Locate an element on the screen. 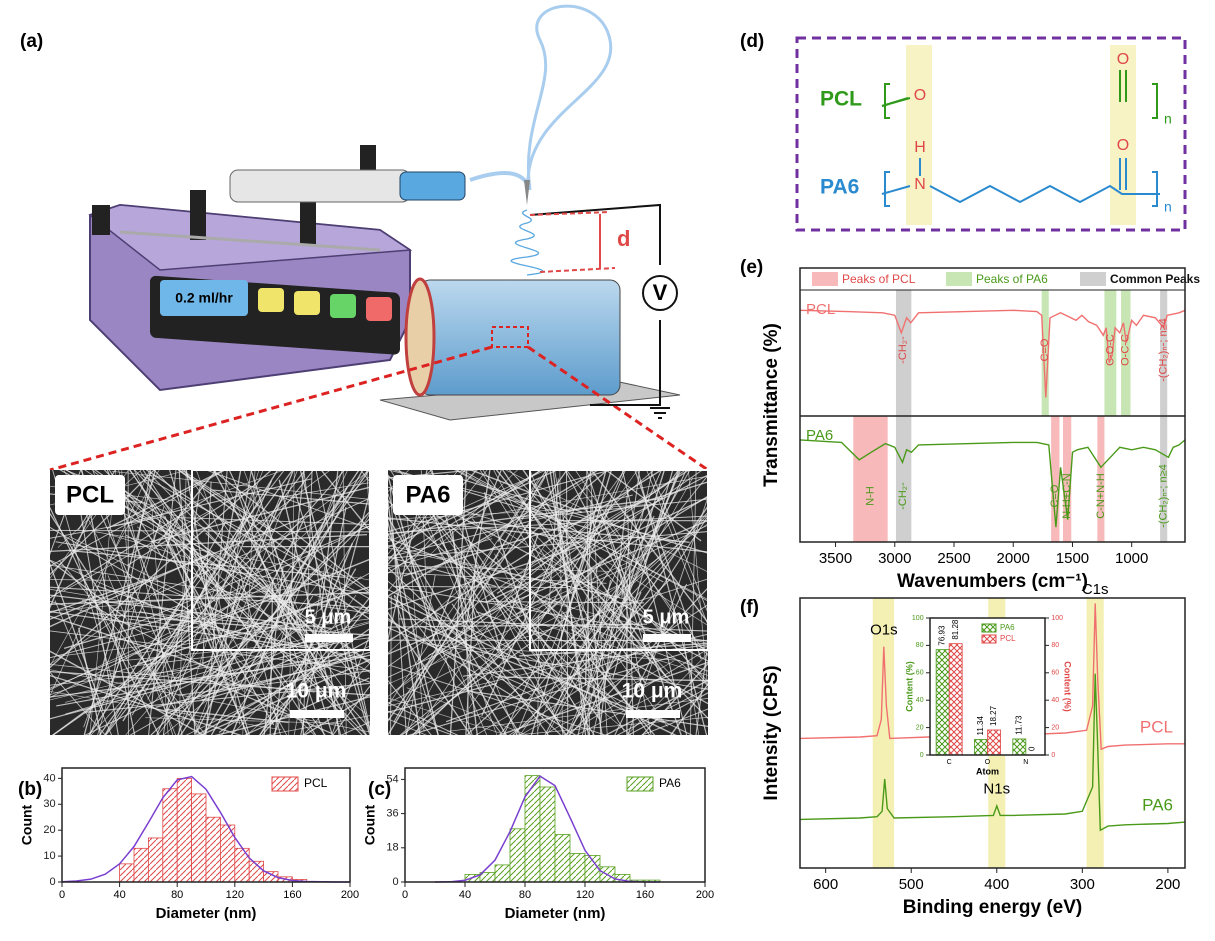 This screenshot has height=941, width=1215. x-tick-label: 160 is located at coordinates (645, 895).